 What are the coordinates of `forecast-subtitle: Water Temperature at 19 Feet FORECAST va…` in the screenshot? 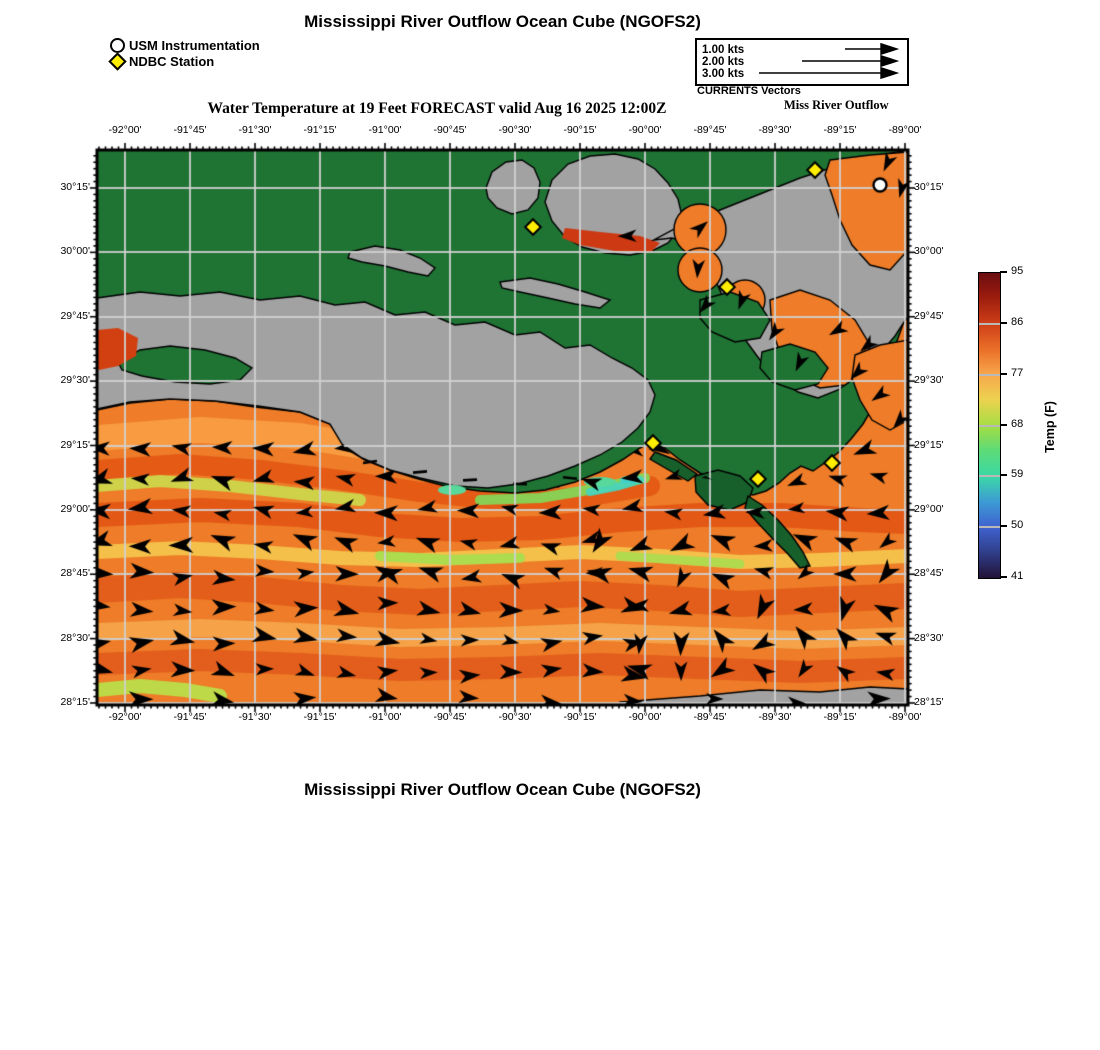 It's located at (437, 108).